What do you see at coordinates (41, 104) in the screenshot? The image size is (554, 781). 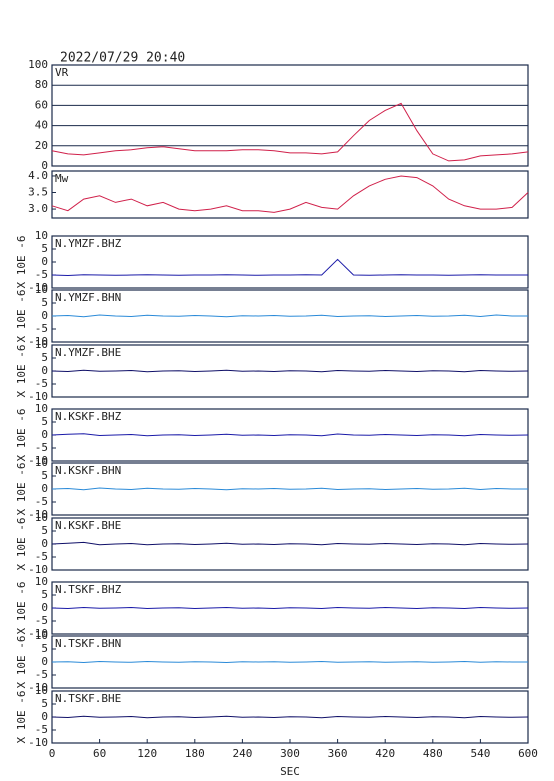 I see `y-tick-label: 60` at bounding box center [41, 104].